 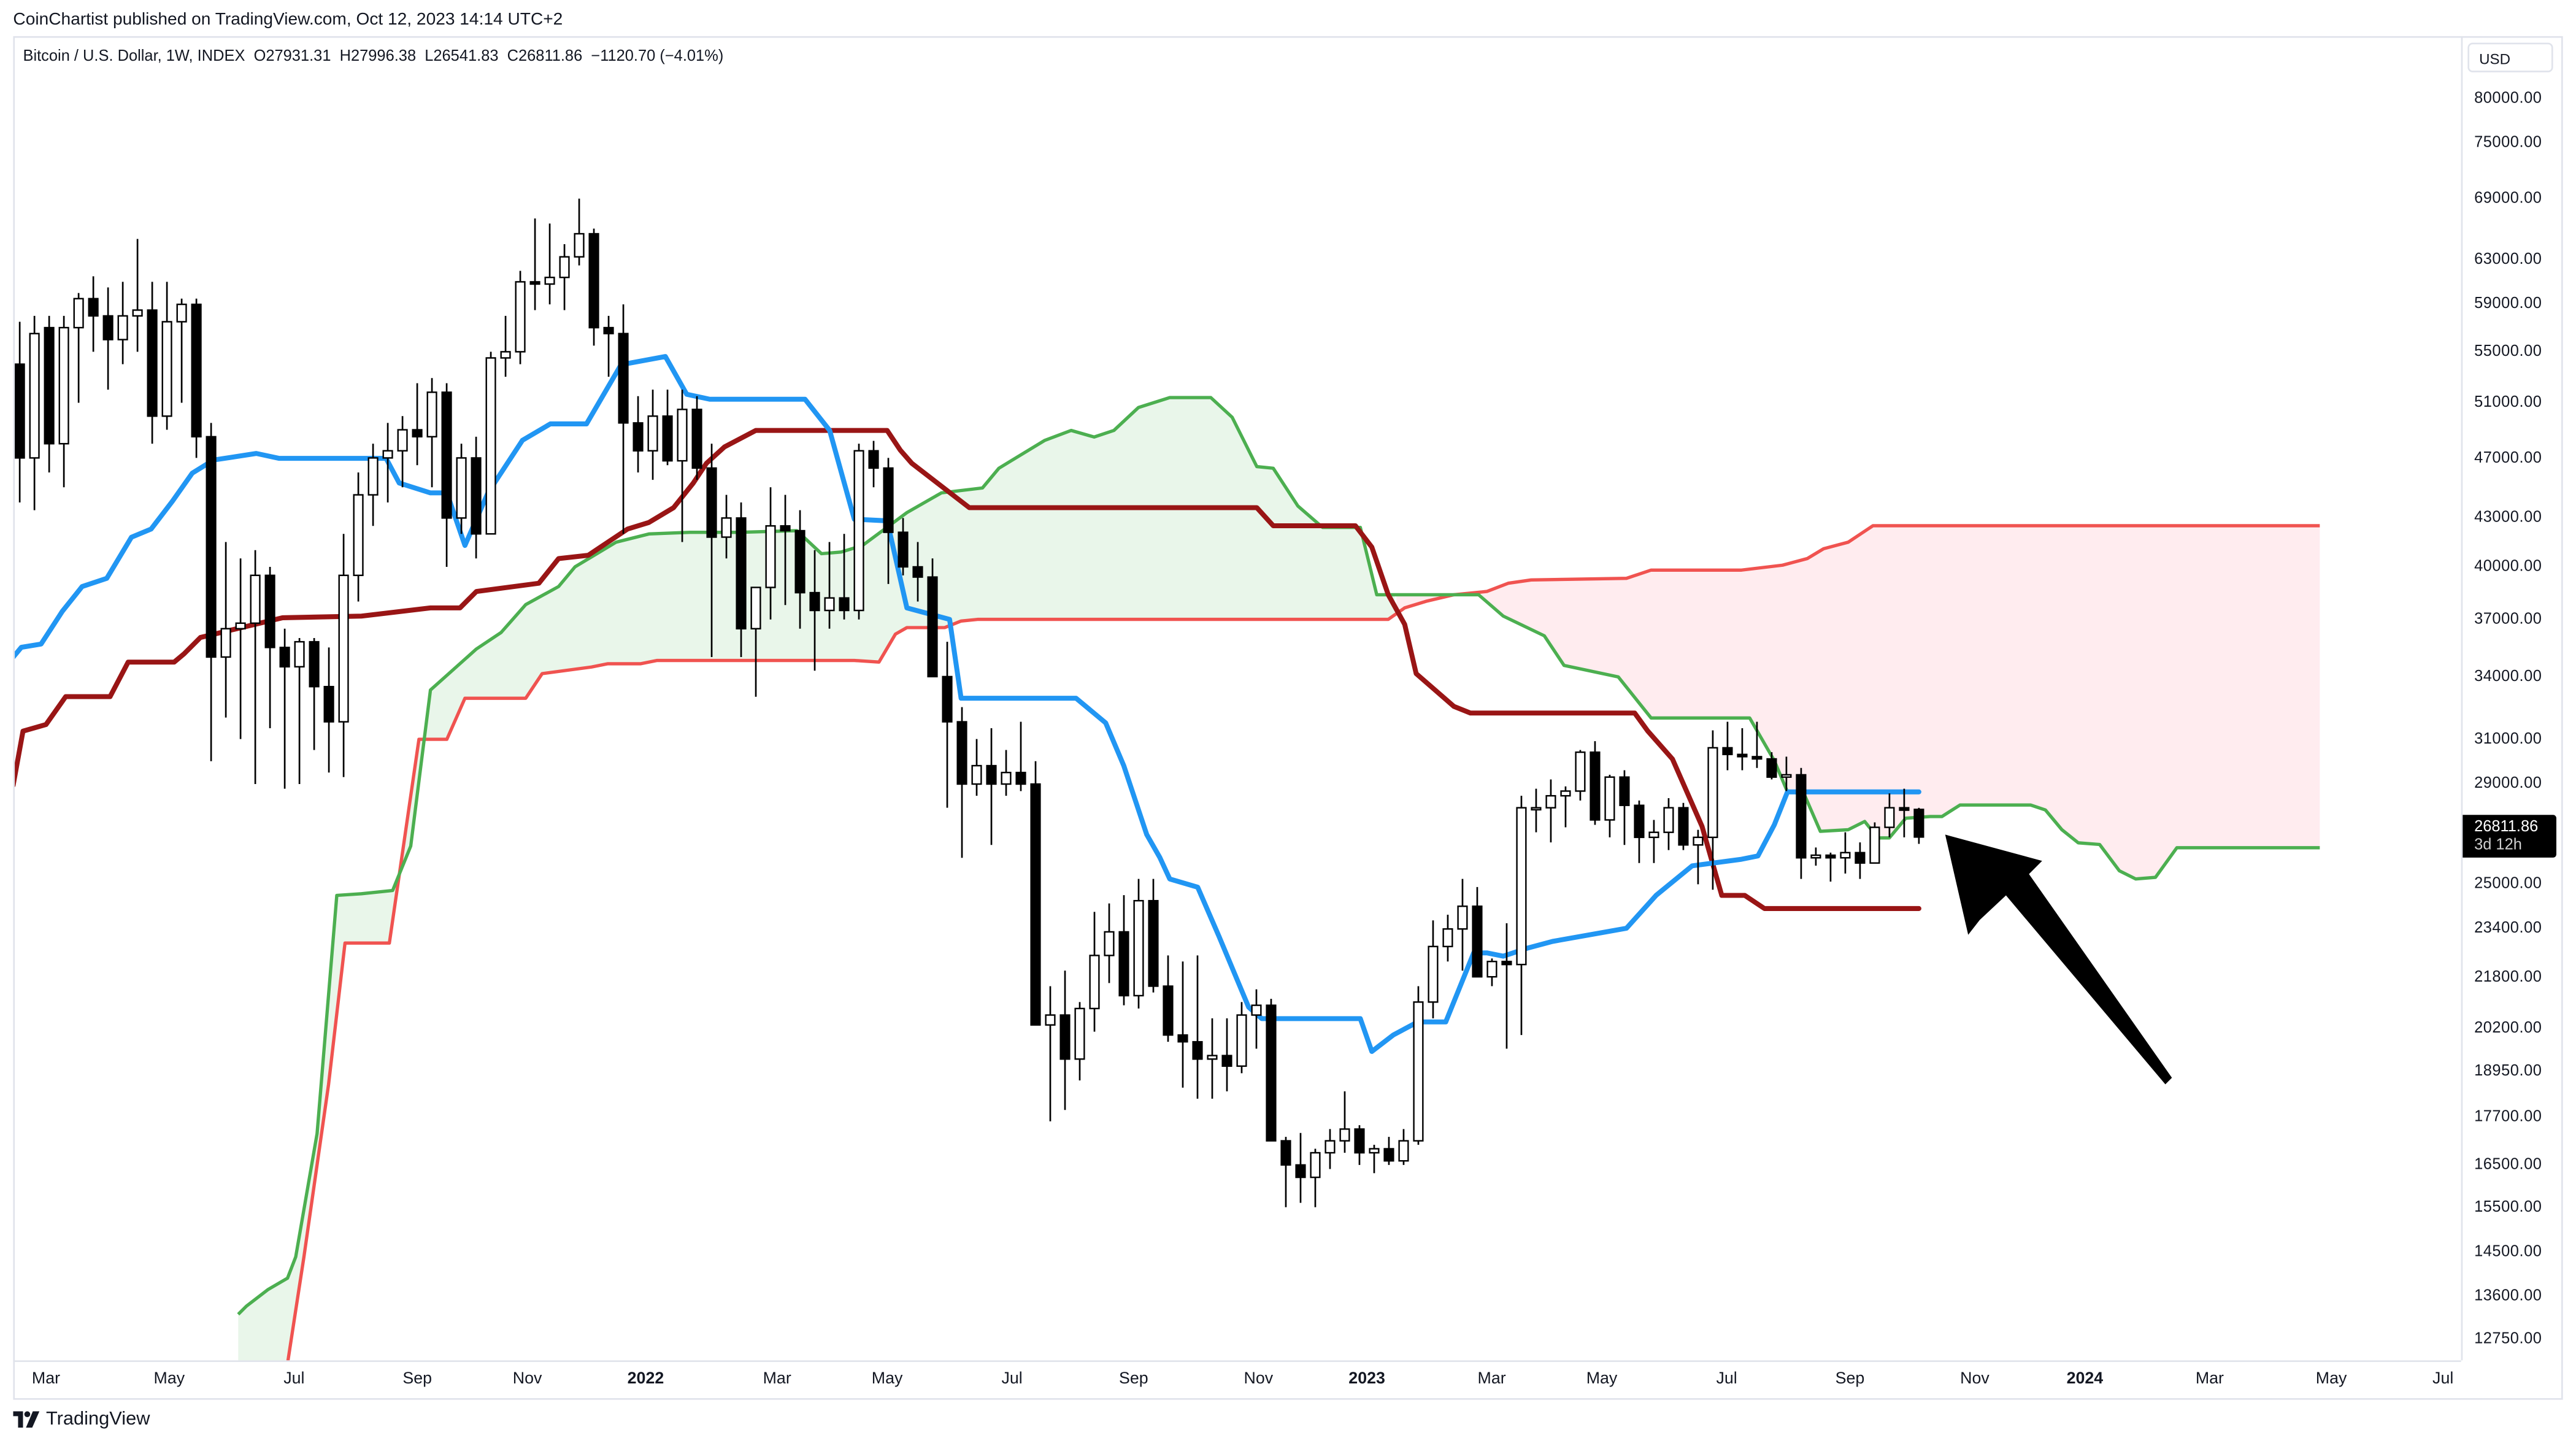 What do you see at coordinates (1858, 702) in the screenshot?
I see `bearish-cloud-fill` at bounding box center [1858, 702].